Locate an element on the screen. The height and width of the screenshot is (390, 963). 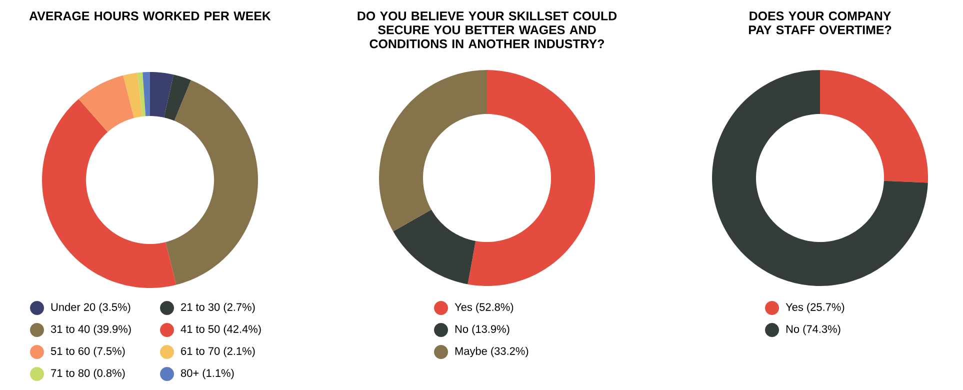
chart-title: AVERAGE HOURS WORKED PER WEEK is located at coordinates (150, 16).